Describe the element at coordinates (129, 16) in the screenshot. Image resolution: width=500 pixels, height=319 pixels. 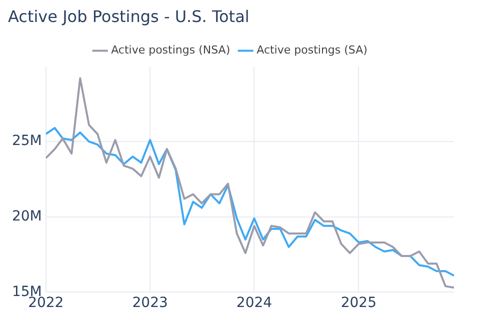
I see `chart-title: Active Job Postings - U.S. Total` at that location.